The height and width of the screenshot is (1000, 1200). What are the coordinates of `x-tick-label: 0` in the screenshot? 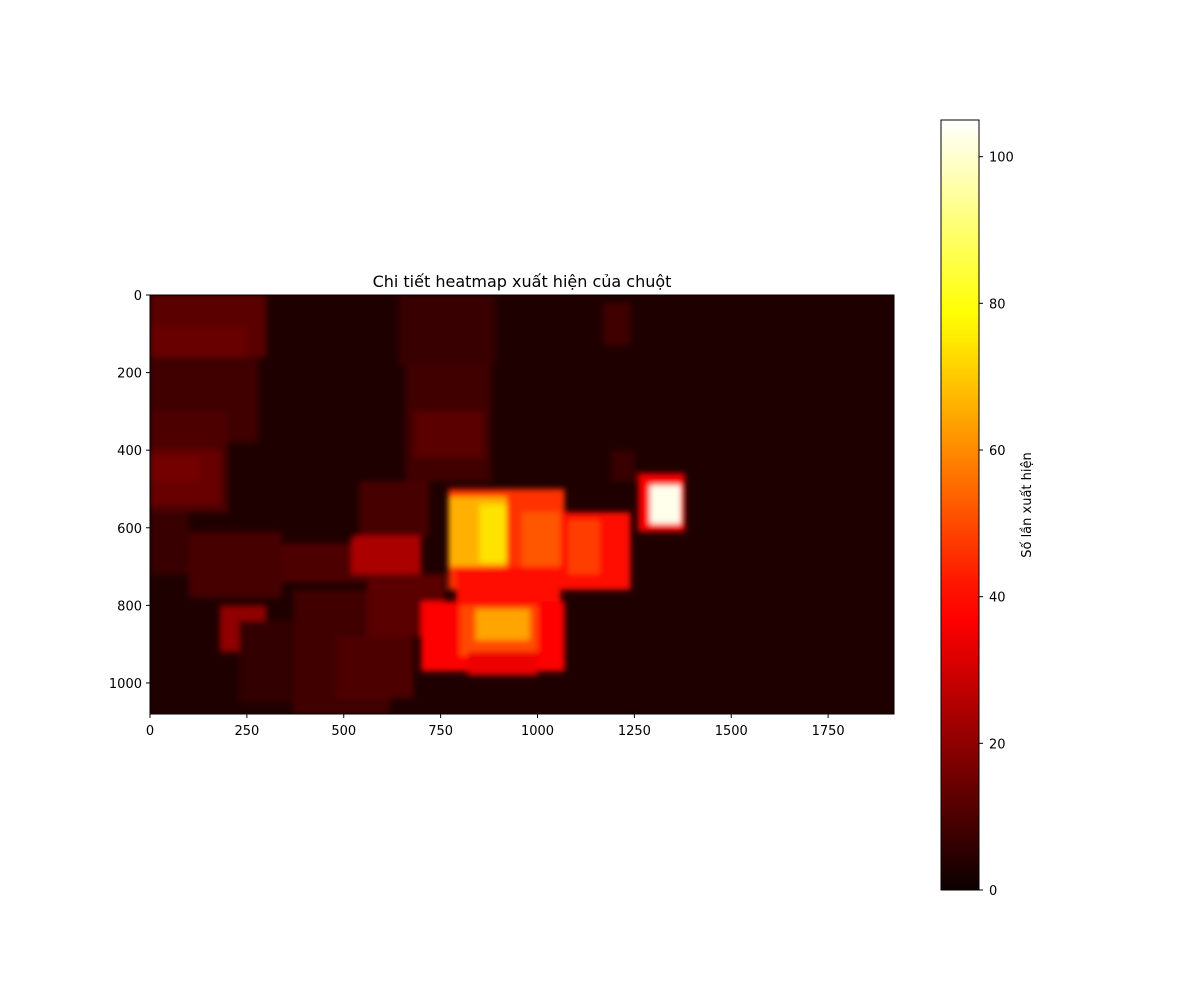 It's located at (150, 731).